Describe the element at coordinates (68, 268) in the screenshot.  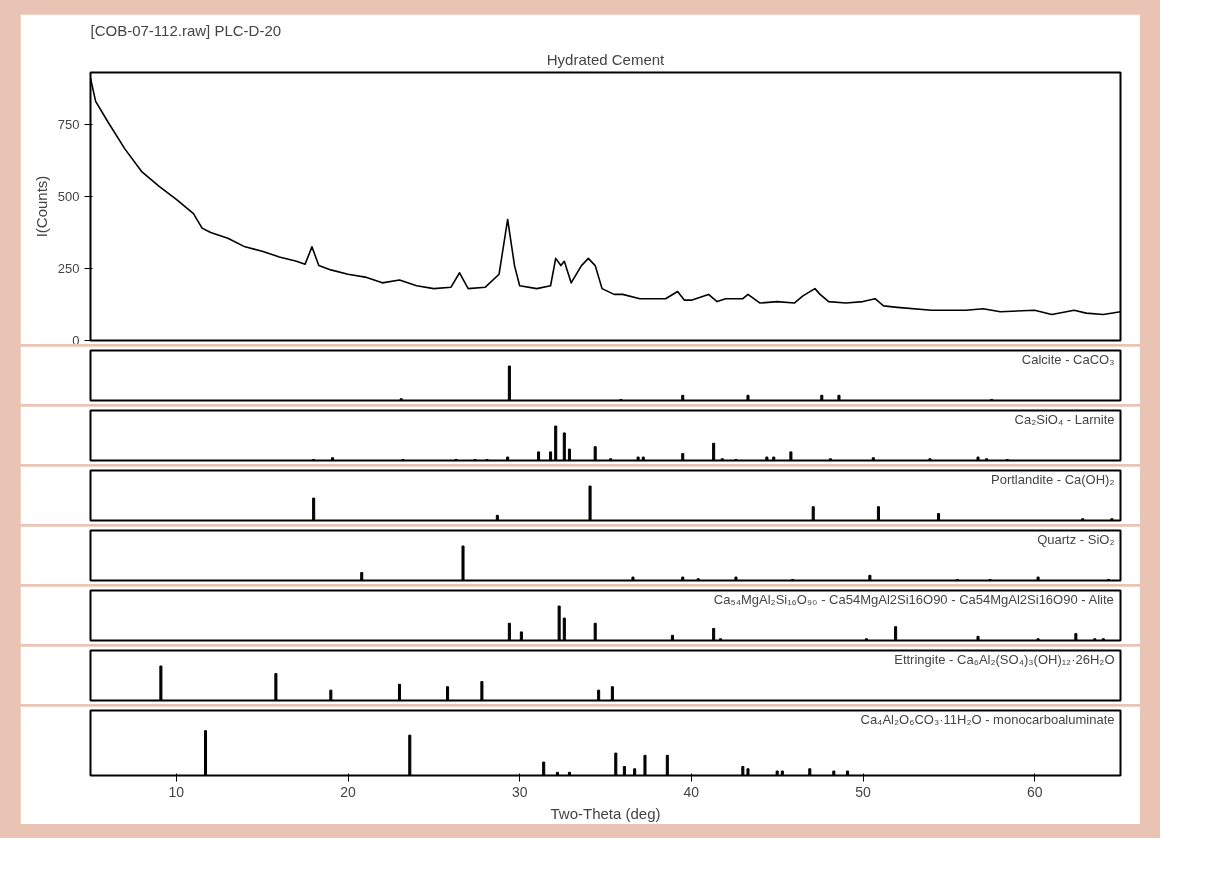
I see `y-tick-label: 250` at that location.